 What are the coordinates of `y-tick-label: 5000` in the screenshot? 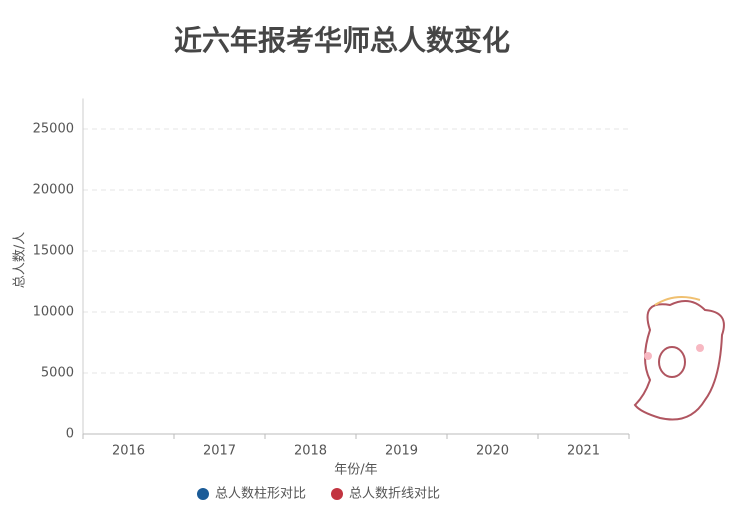 It's located at (57, 373).